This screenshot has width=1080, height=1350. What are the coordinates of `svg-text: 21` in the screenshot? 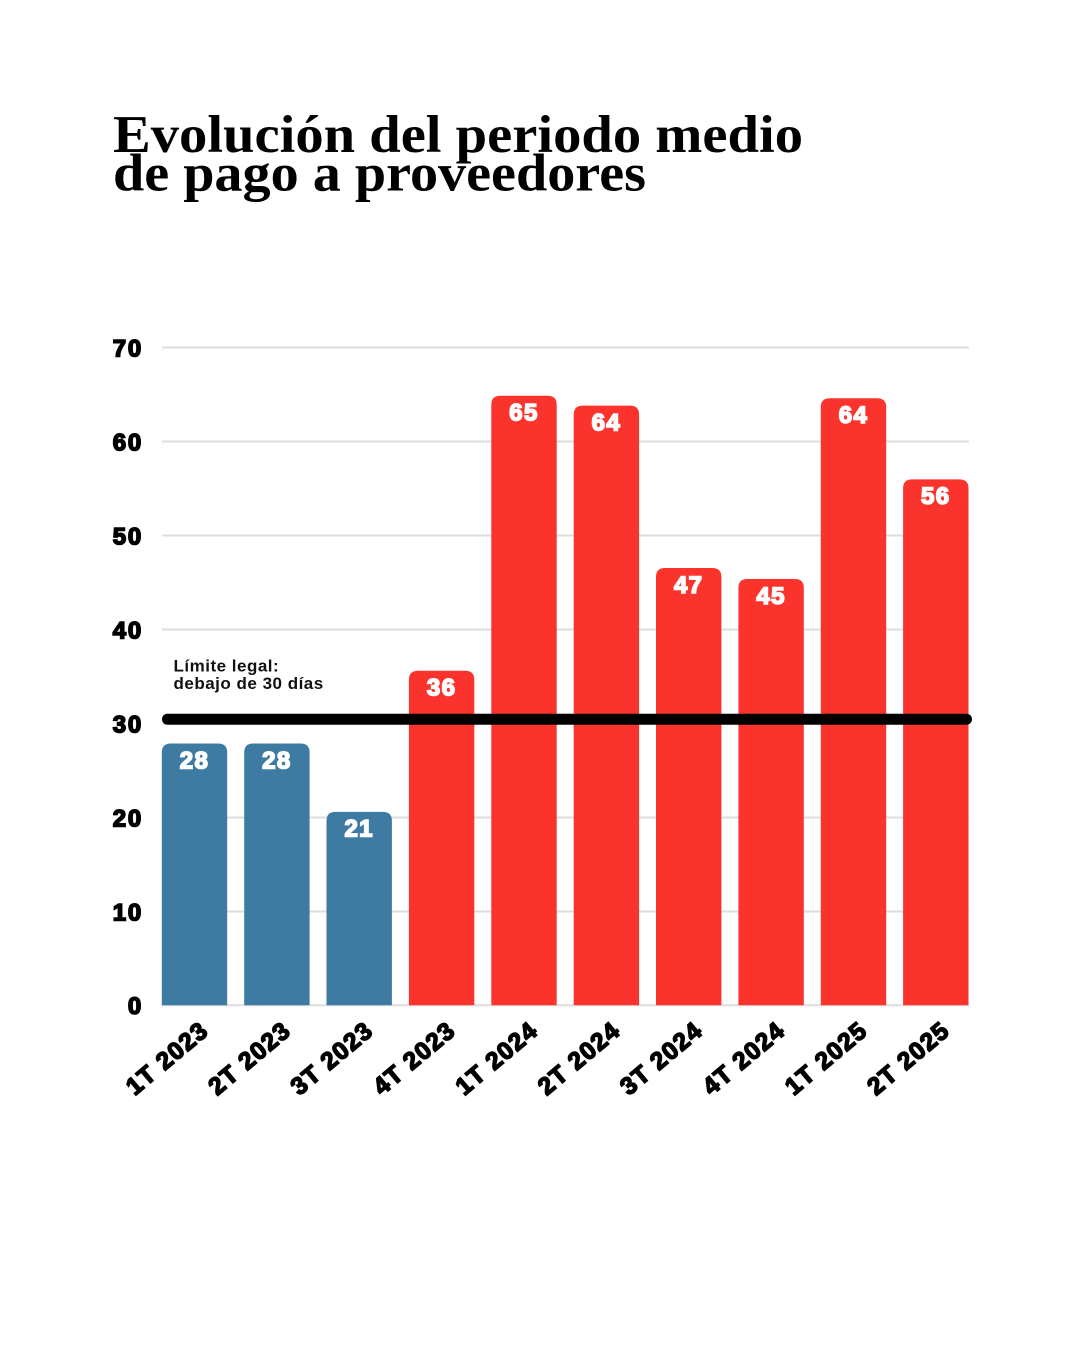 It's located at (359, 829).